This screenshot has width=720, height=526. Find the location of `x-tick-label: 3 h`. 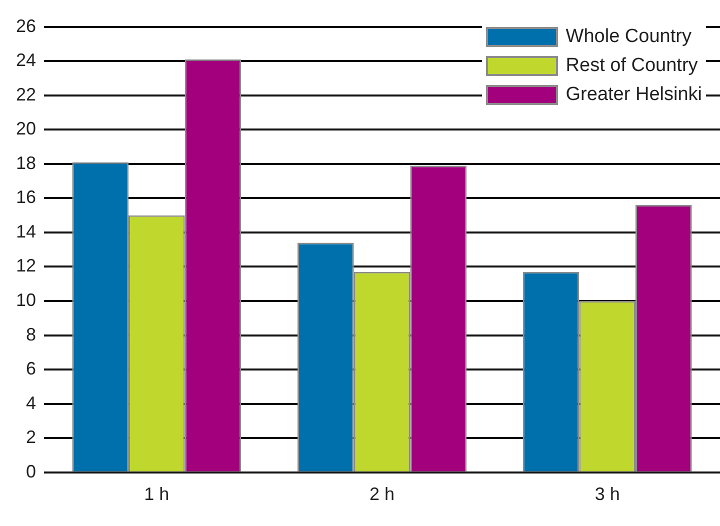

x-tick-label: 3 h is located at coordinates (607, 494).